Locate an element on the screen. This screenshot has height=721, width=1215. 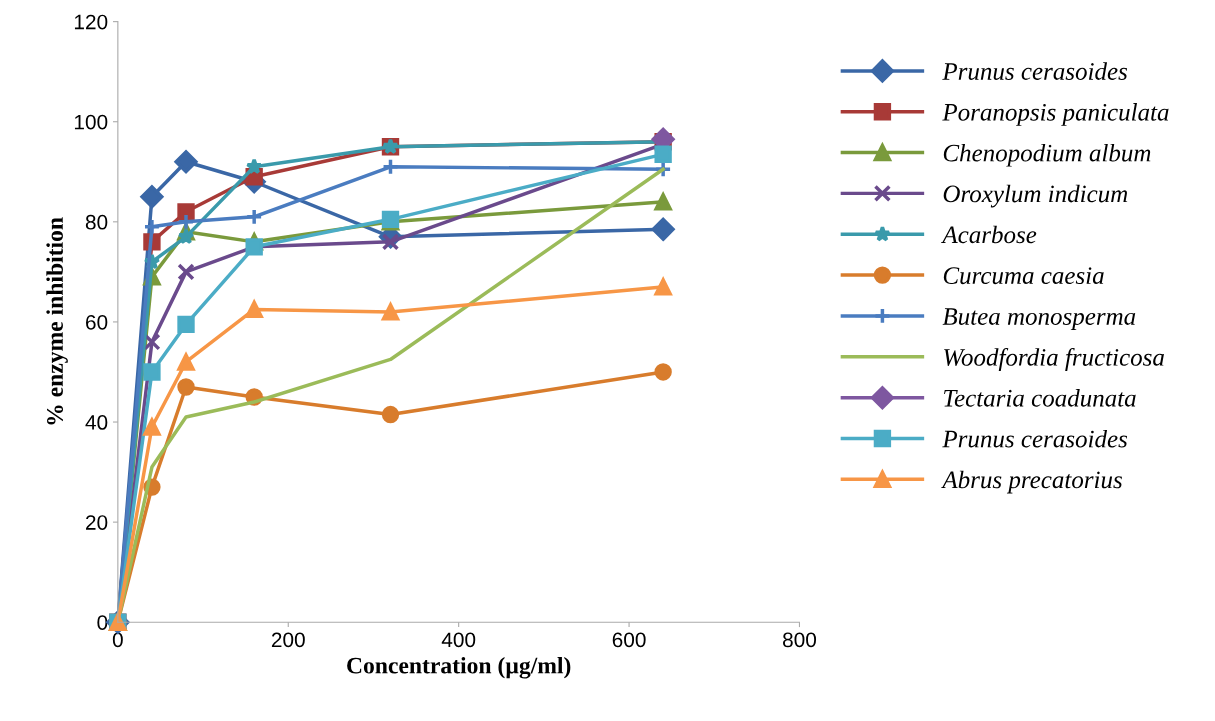
y-tick-label: 100 is located at coordinates (91, 122).